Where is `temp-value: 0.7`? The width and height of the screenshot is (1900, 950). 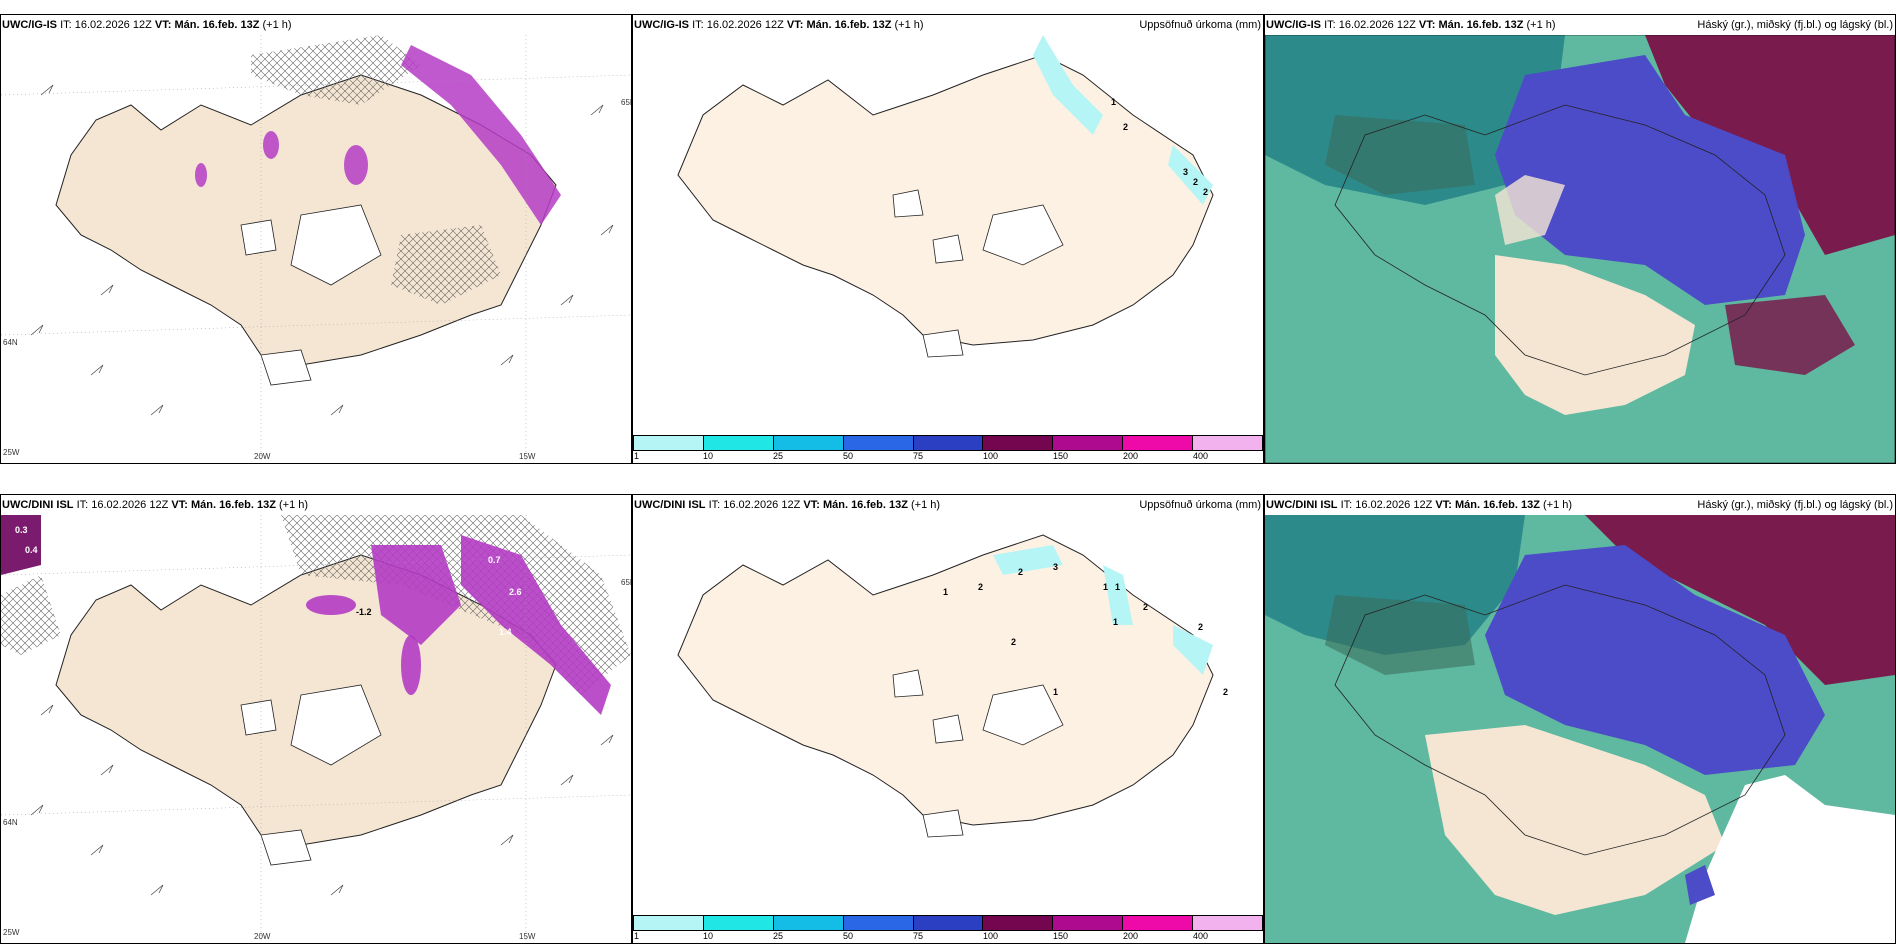
temp-value: 0.7 is located at coordinates (494, 560).